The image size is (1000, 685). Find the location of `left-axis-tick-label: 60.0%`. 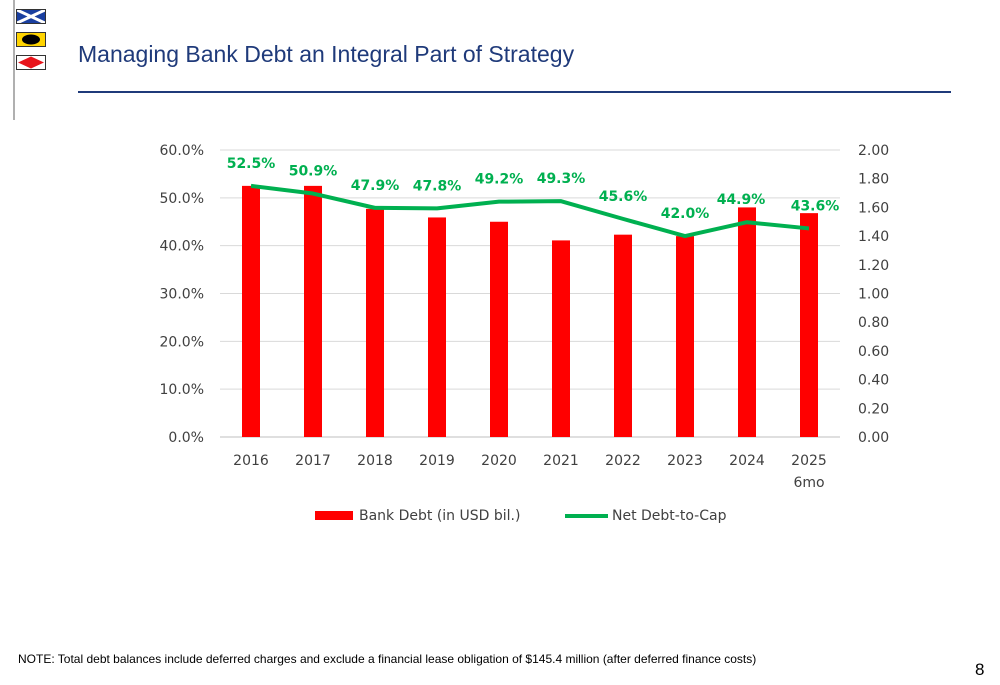

left-axis-tick-label: 60.0% is located at coordinates (182, 151).